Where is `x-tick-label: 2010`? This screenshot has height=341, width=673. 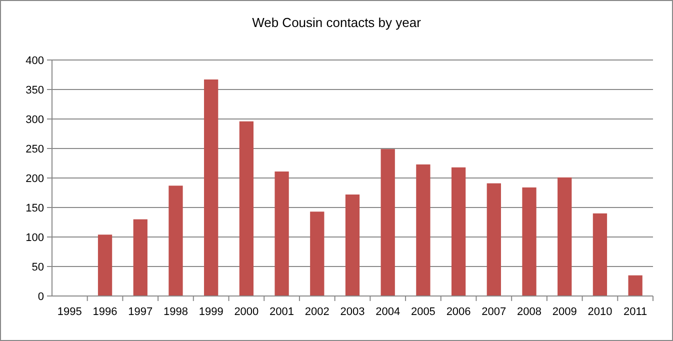
x-tick-label: 2010 is located at coordinates (600, 312).